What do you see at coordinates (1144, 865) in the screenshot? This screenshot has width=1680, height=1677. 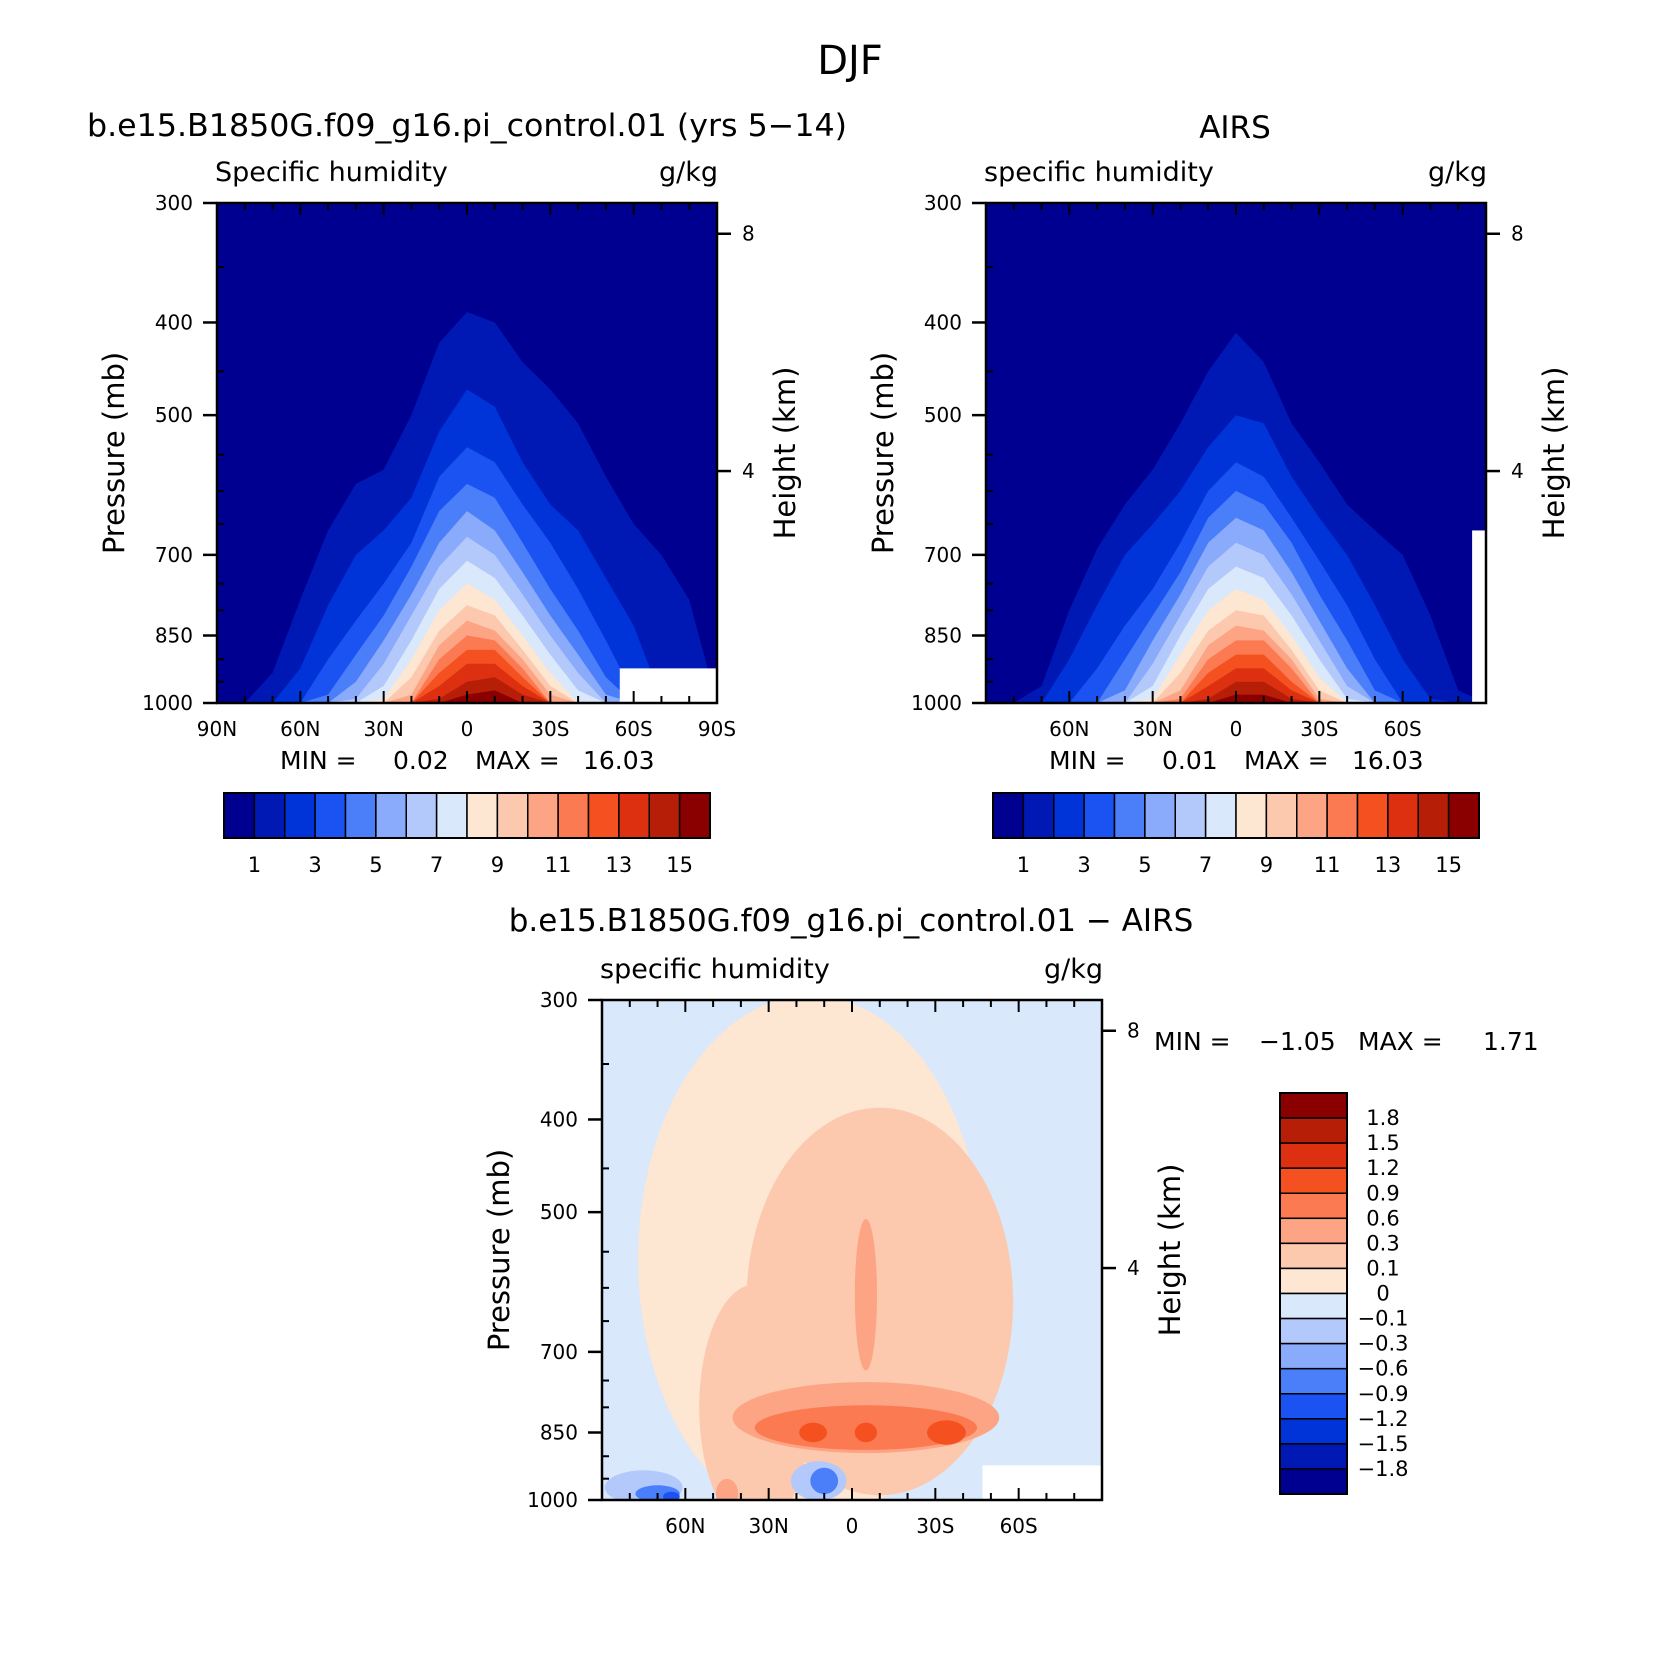 I see `airs-colorbar-label: 5` at bounding box center [1144, 865].